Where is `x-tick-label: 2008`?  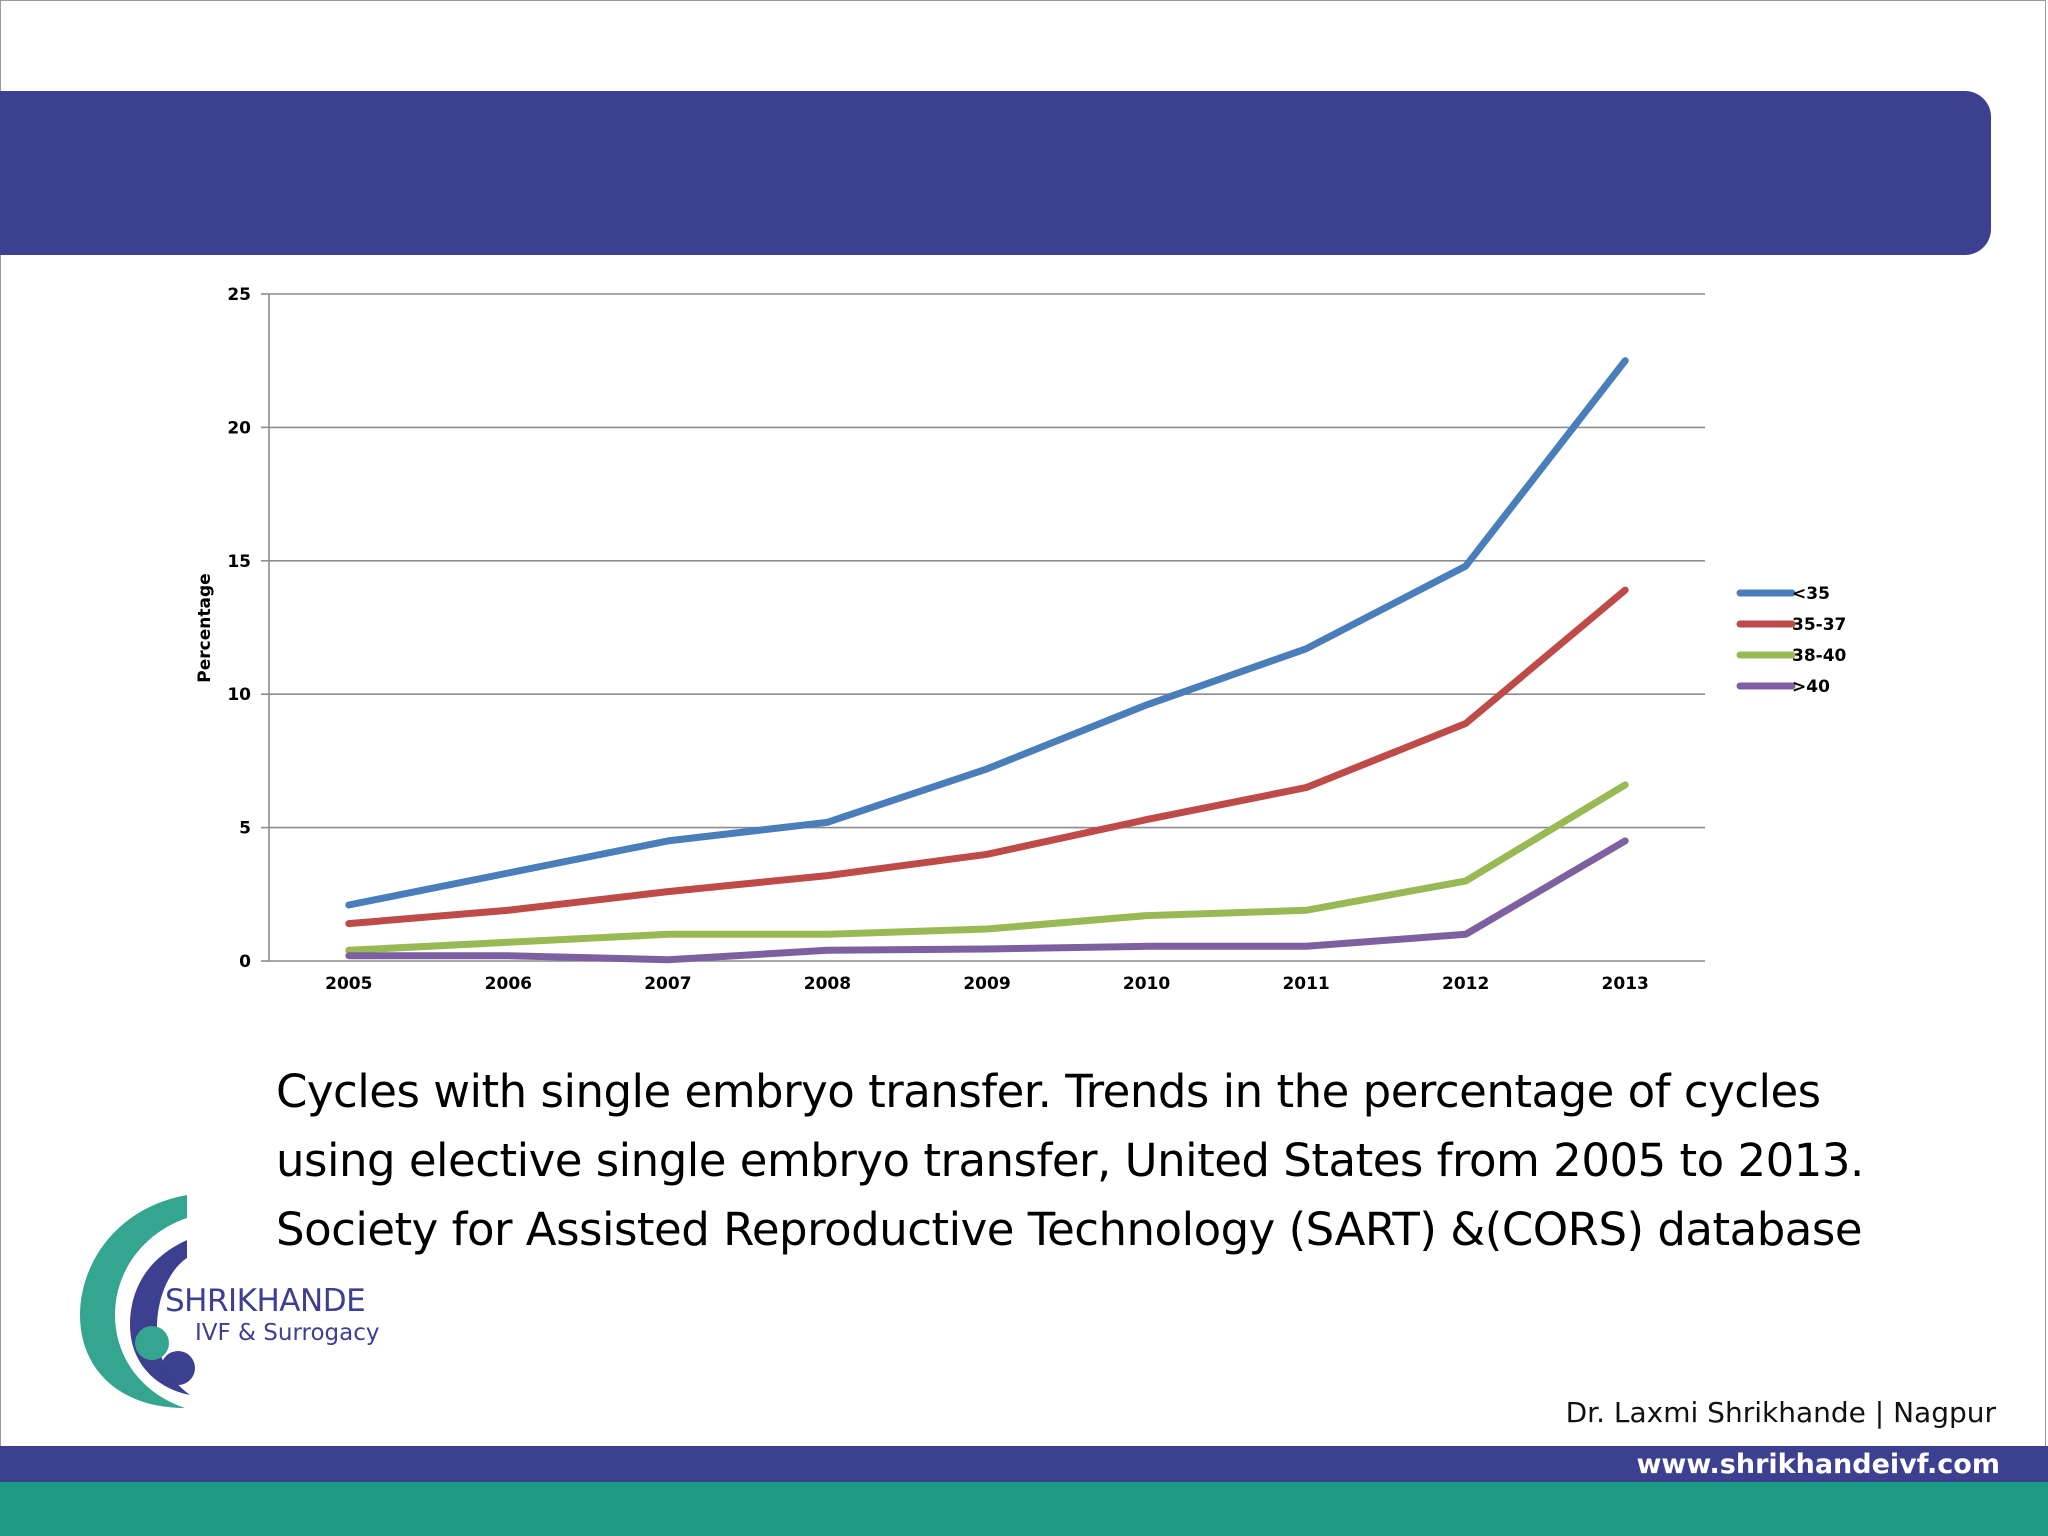 x-tick-label: 2008 is located at coordinates (827, 984).